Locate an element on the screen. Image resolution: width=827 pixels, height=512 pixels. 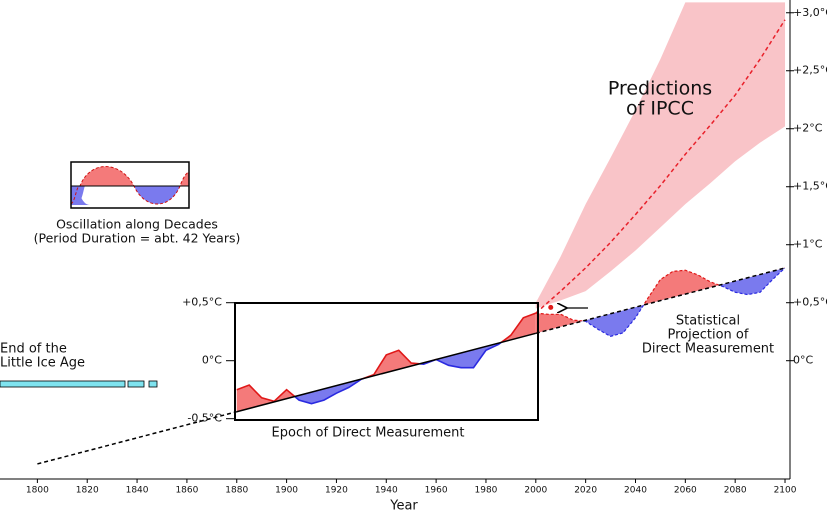
ice-age-bars is located at coordinates (79, 384).